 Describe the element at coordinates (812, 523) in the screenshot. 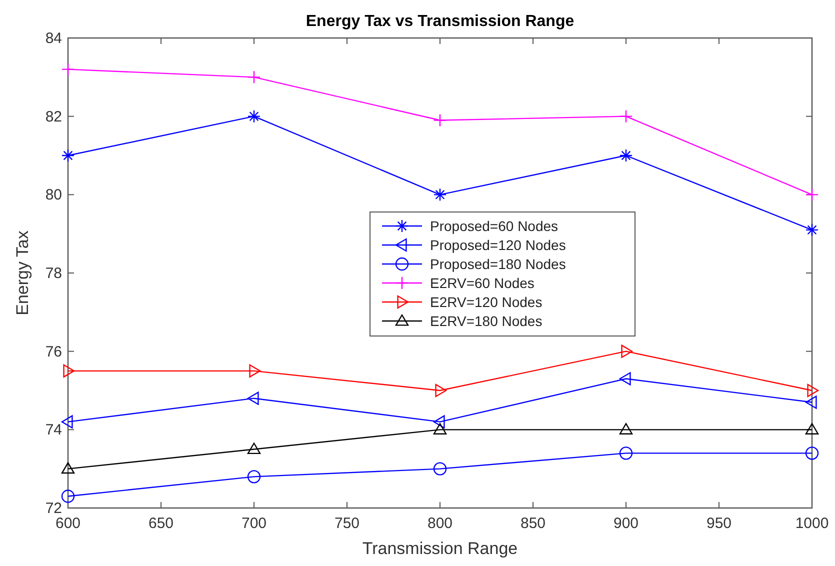

I see `x-tick-label: 1000` at that location.